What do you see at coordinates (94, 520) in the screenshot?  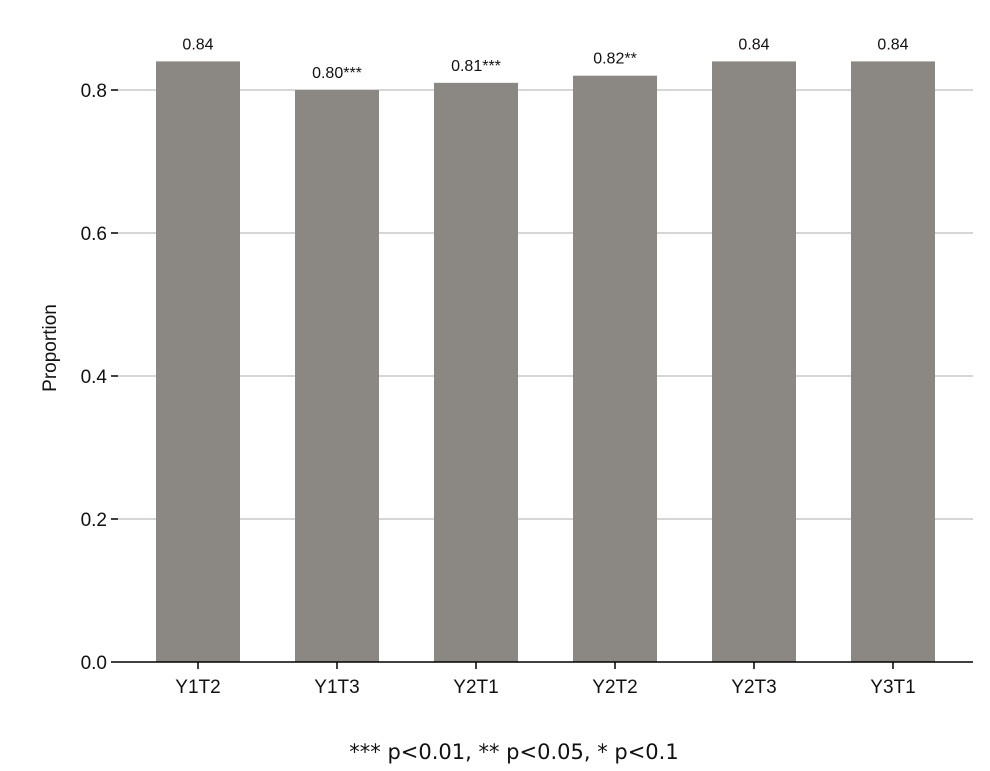 I see `y-tick-label: 0.2` at bounding box center [94, 520].